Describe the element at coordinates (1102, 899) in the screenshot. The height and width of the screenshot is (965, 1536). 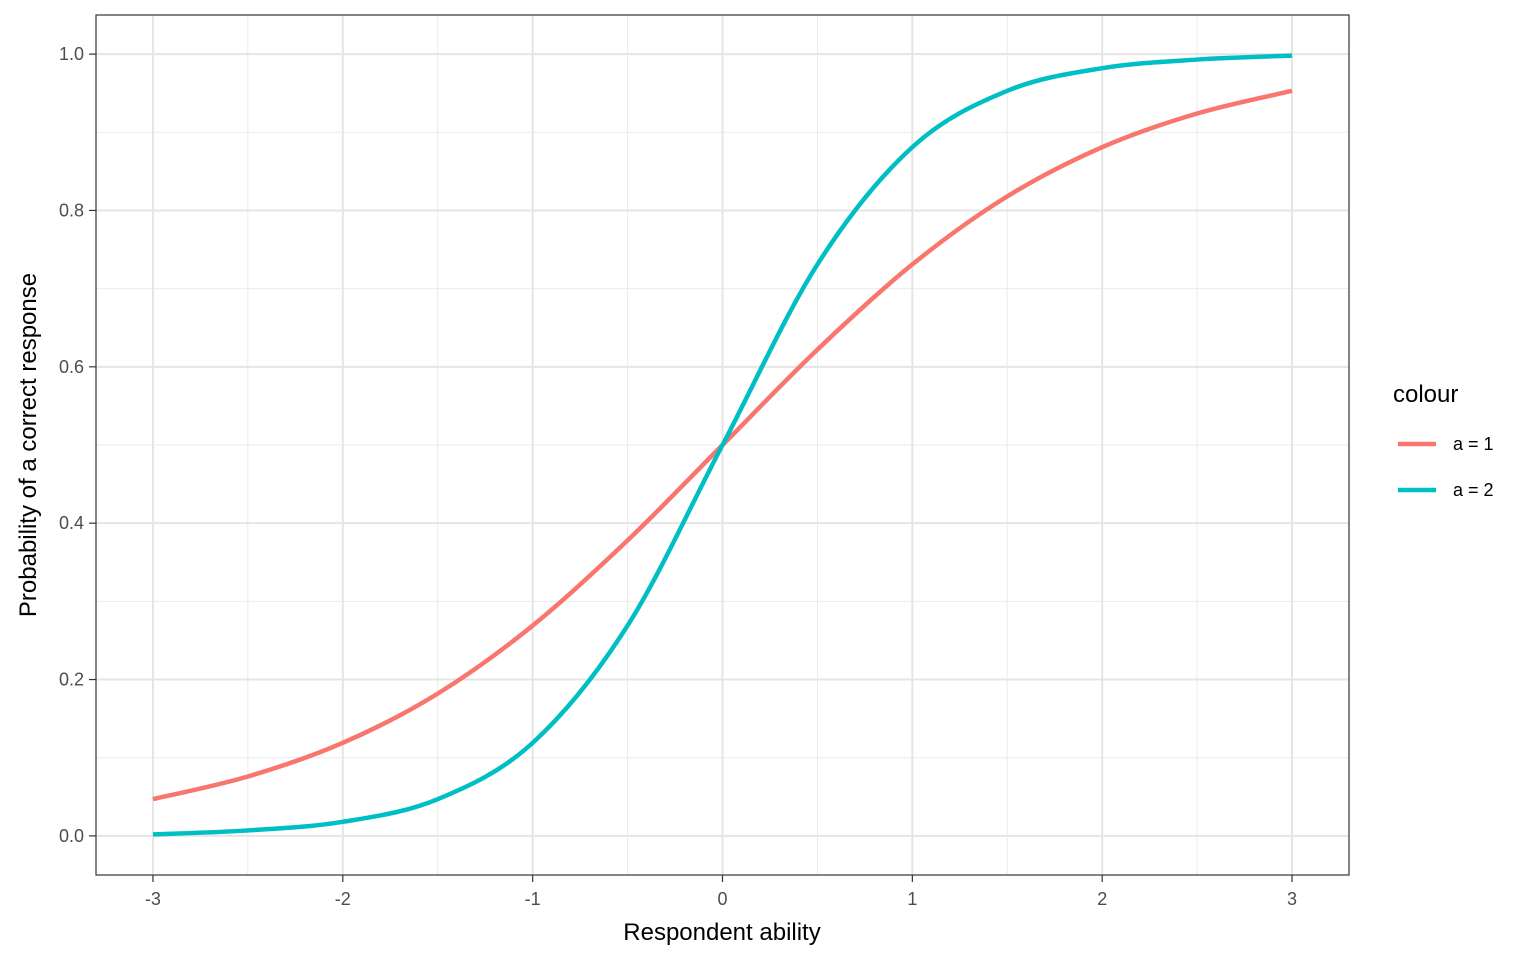
I see `x-tick-label: 2` at that location.